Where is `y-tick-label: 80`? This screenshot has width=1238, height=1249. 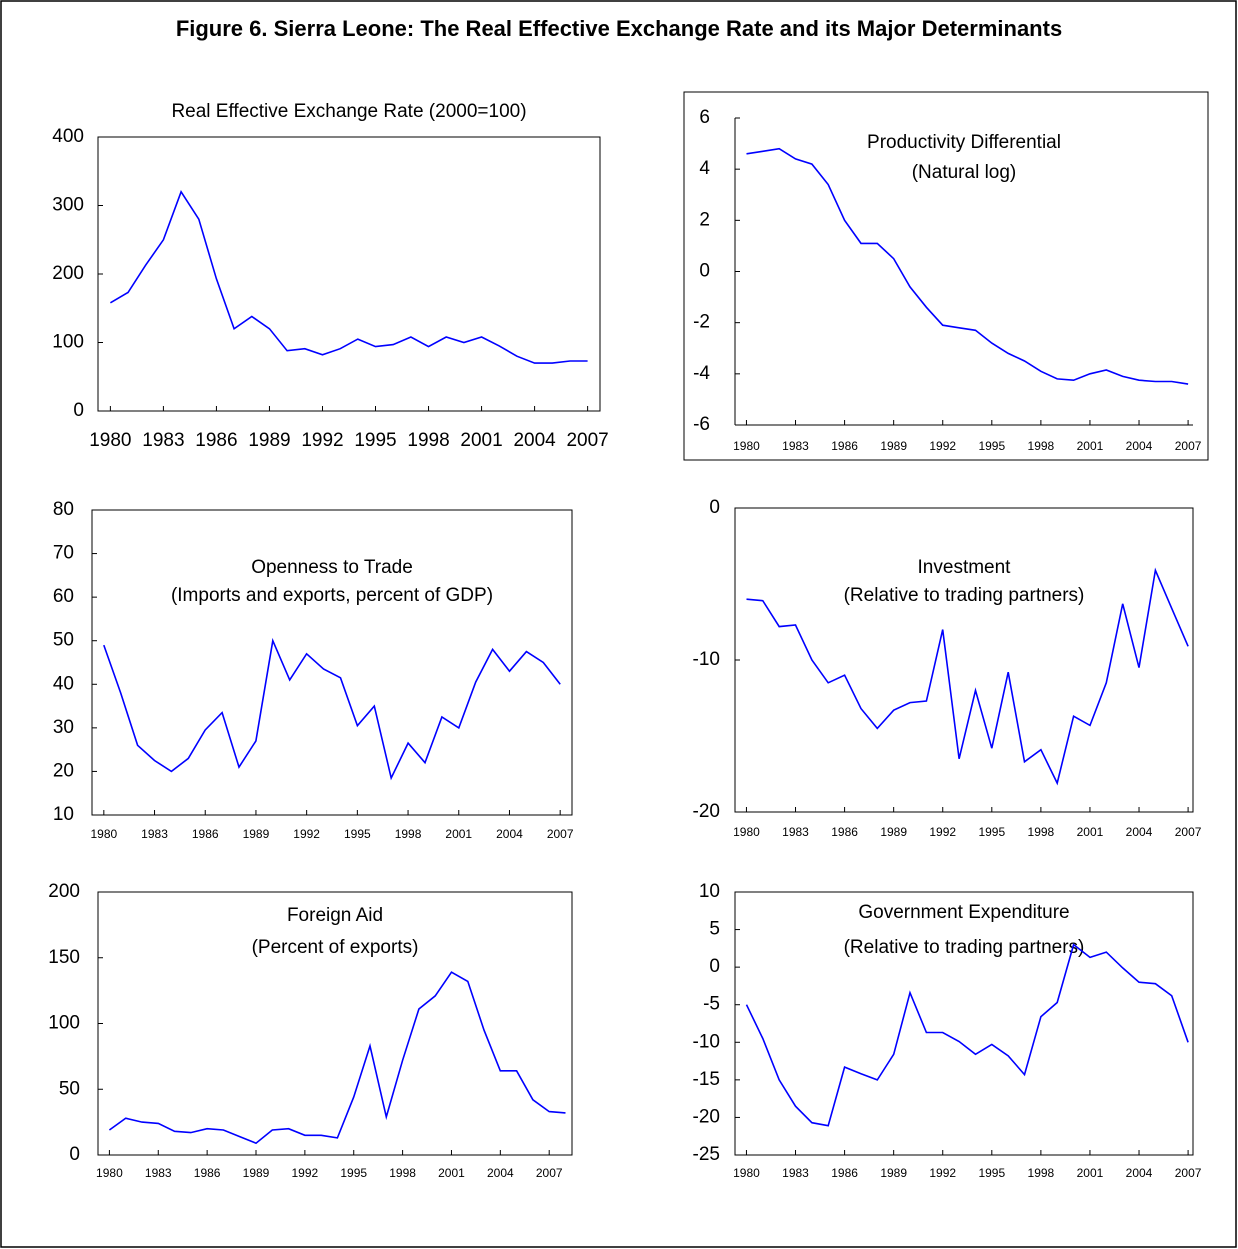
y-tick-label: 80 is located at coordinates (63, 509).